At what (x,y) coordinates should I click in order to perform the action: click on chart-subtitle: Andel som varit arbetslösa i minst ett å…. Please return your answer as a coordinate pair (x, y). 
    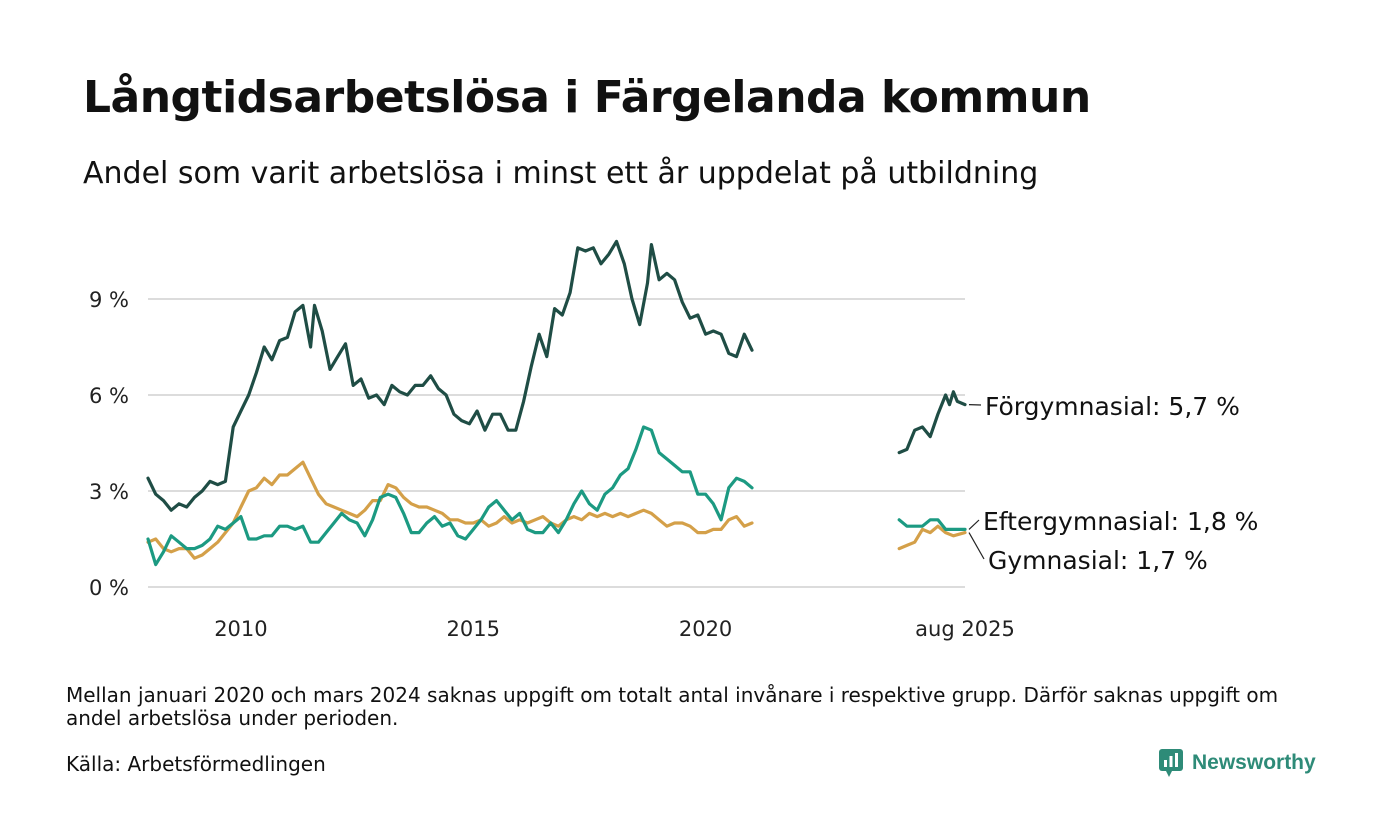
    Looking at the image, I should click on (561, 173).